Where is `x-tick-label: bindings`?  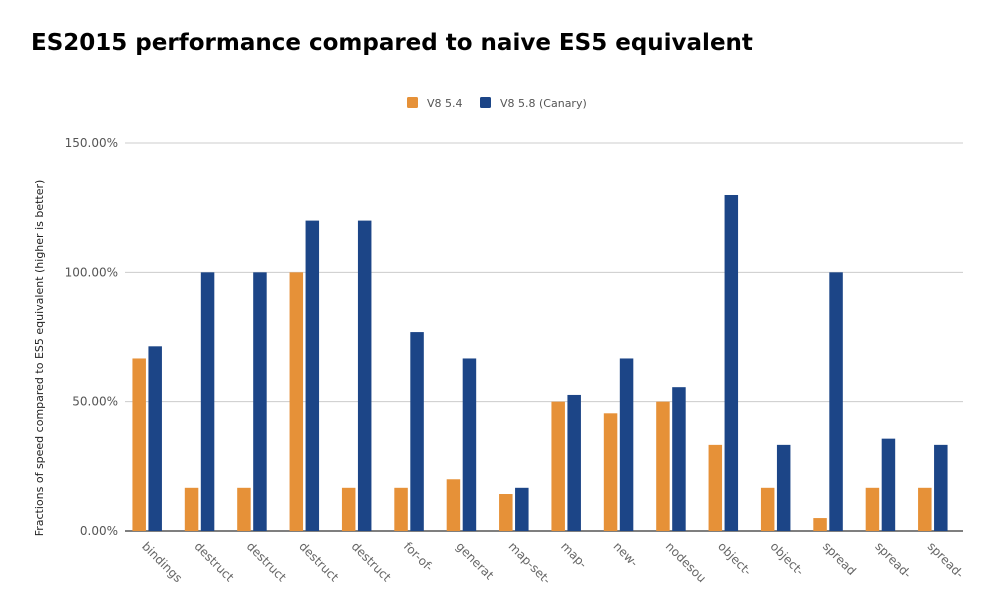
x-tick-label: bindings is located at coordinates (162, 562).